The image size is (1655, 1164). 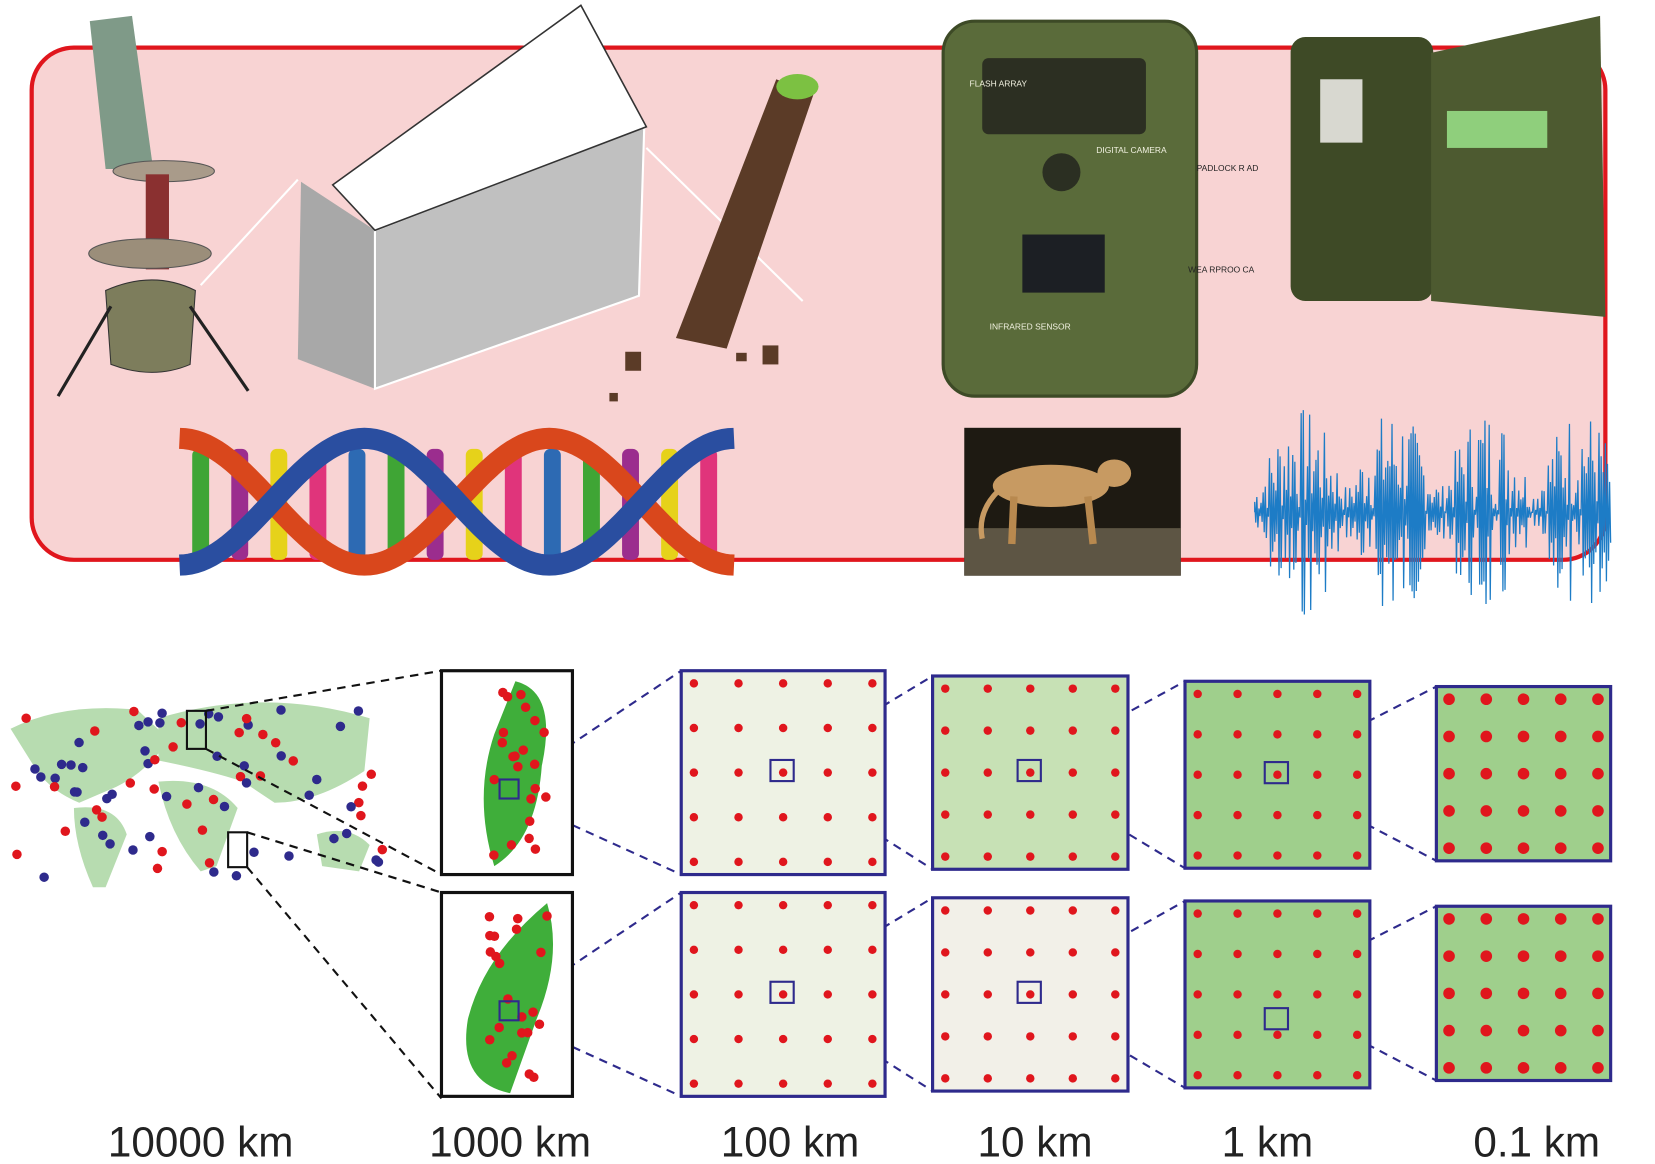 I want to click on audio-waveform, so click(x=1433, y=512).